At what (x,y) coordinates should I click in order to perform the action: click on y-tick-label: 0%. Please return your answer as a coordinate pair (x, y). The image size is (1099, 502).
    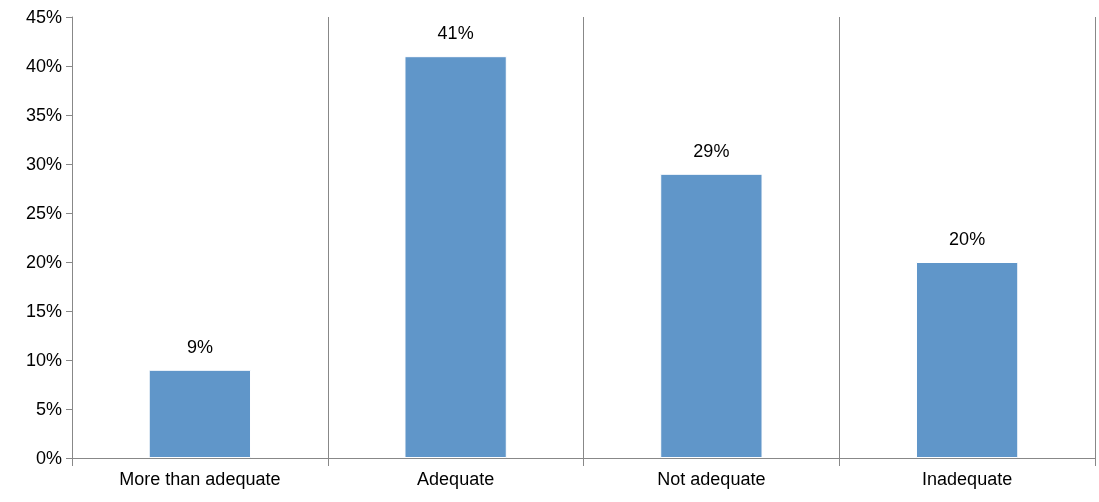
    Looking at the image, I should click on (48, 458).